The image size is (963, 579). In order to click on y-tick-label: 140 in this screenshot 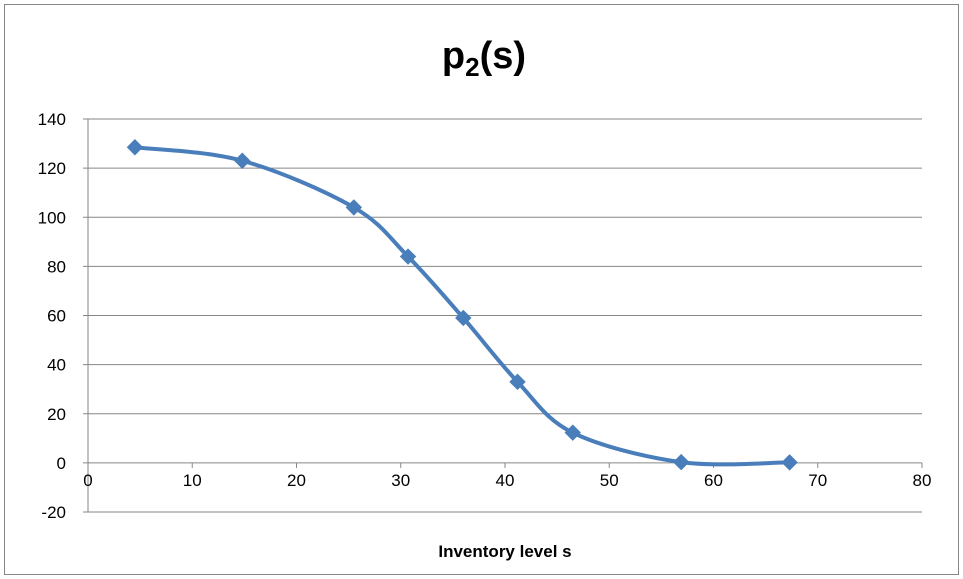, I will do `click(52, 119)`.